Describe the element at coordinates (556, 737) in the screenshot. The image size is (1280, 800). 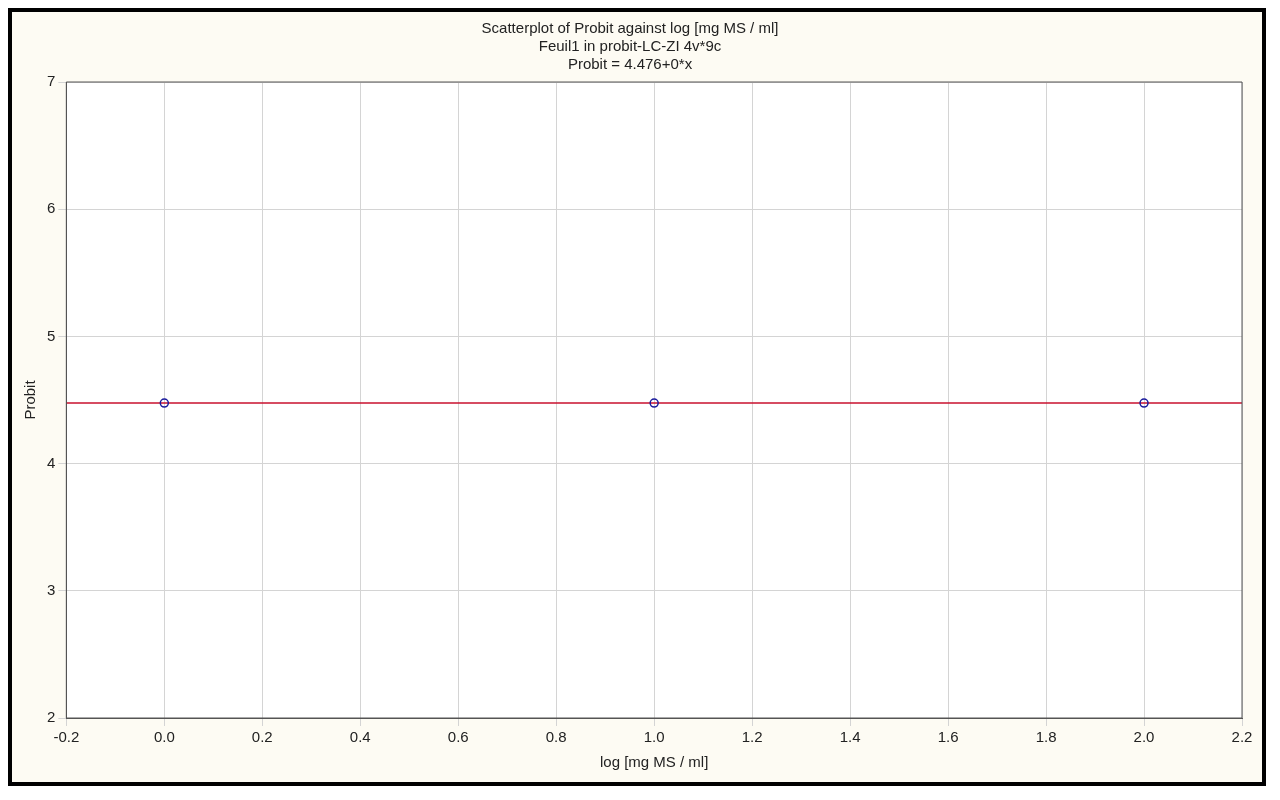
I see `x-tick-label: 0.8` at that location.